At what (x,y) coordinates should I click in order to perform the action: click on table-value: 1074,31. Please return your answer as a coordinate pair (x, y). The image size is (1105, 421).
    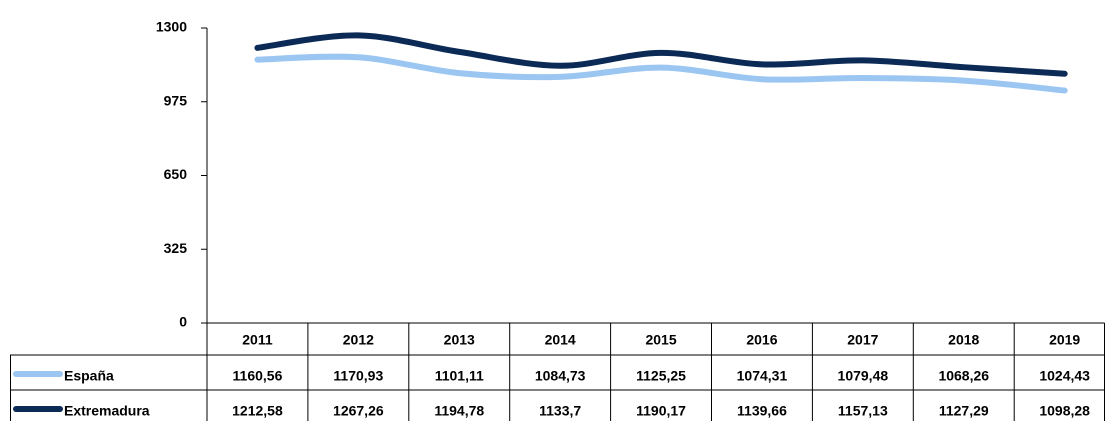
    Looking at the image, I should click on (762, 376).